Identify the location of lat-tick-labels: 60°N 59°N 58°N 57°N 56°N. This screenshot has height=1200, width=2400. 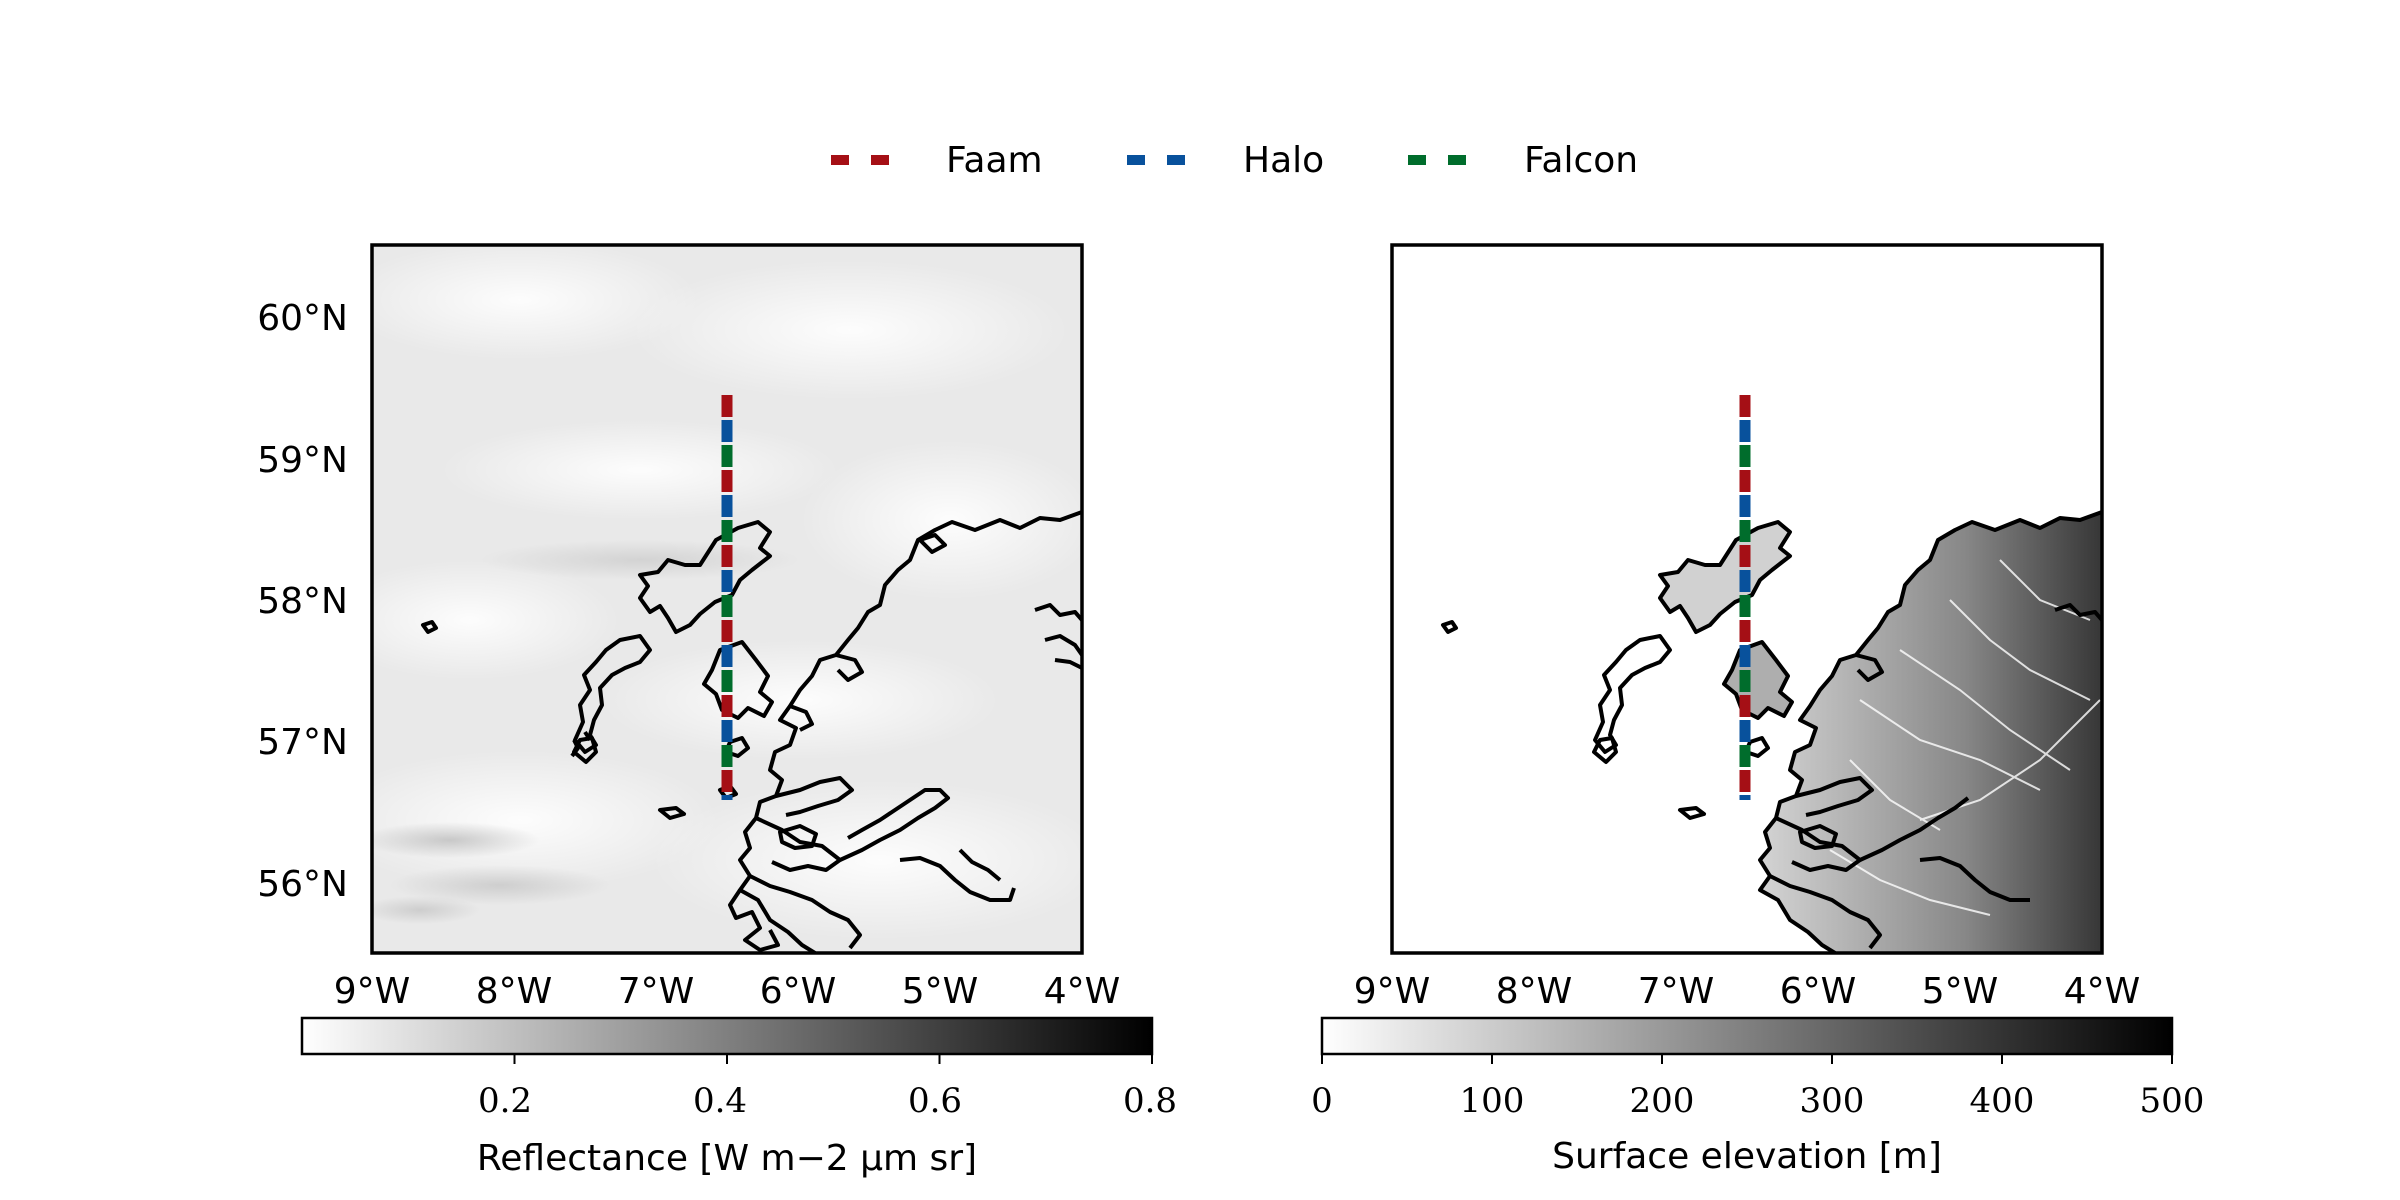
(302, 601).